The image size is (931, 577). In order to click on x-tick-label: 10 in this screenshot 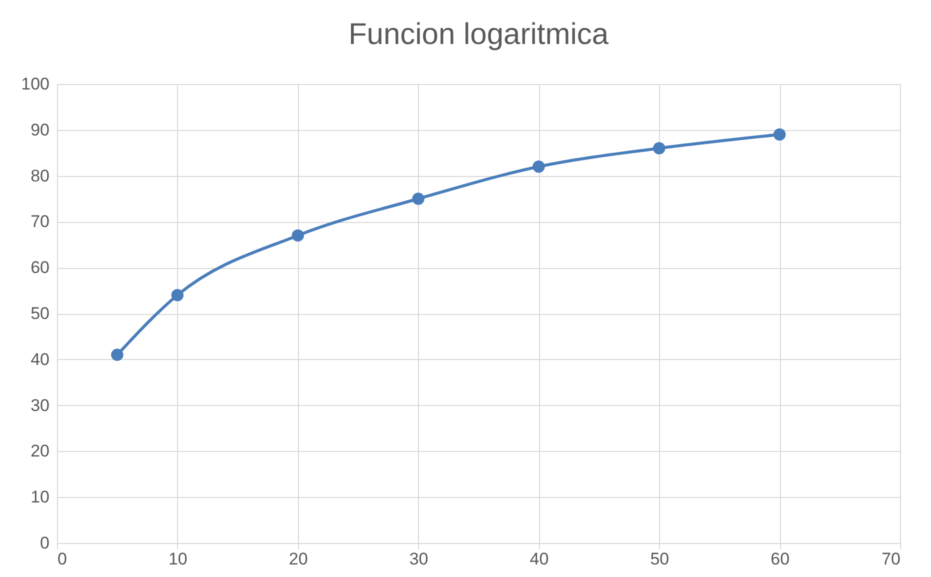, I will do `click(178, 559)`.